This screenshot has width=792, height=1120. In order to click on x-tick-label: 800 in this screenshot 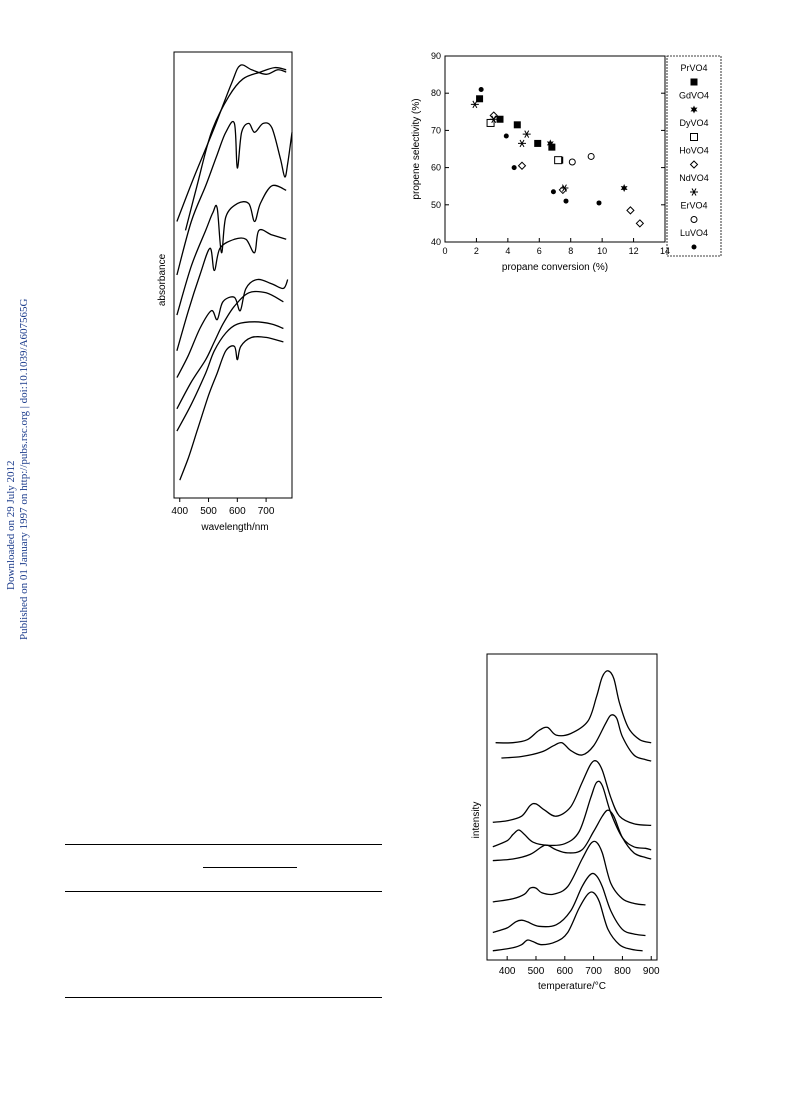, I will do `click(622, 971)`.